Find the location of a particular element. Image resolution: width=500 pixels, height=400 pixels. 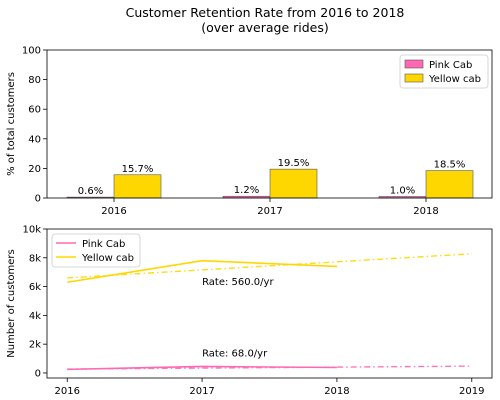

rate-annotation: Rate: 68.0/yr is located at coordinates (235, 353).